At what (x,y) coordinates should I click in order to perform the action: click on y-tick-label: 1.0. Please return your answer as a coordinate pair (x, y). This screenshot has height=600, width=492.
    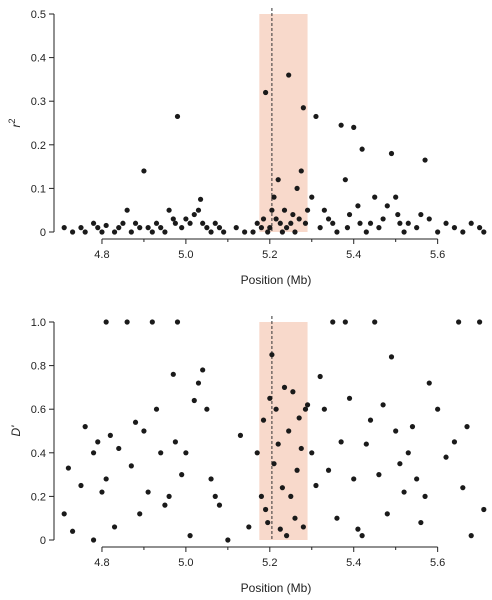
    Looking at the image, I should click on (38, 323).